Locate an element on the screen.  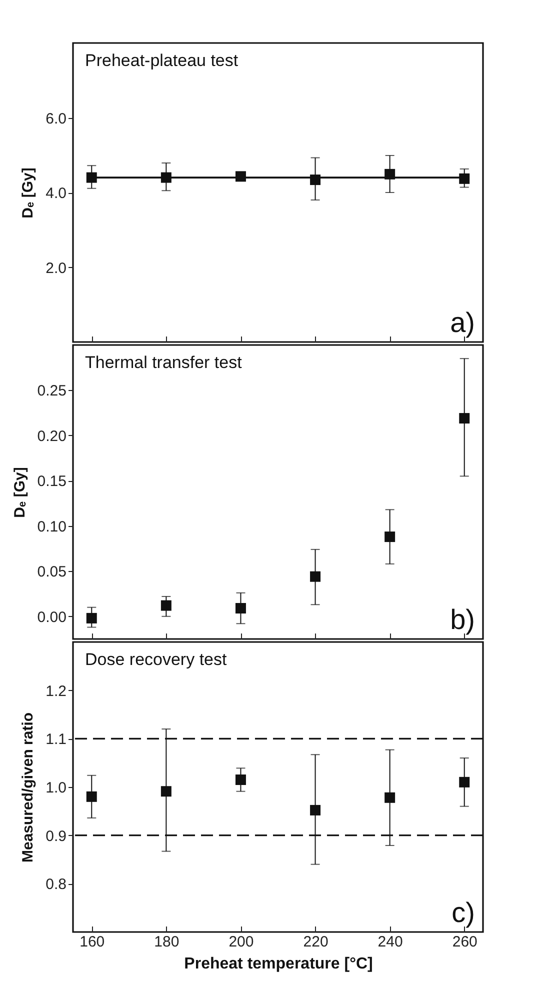
y-tick-label: 6.0 is located at coordinates (56, 119).